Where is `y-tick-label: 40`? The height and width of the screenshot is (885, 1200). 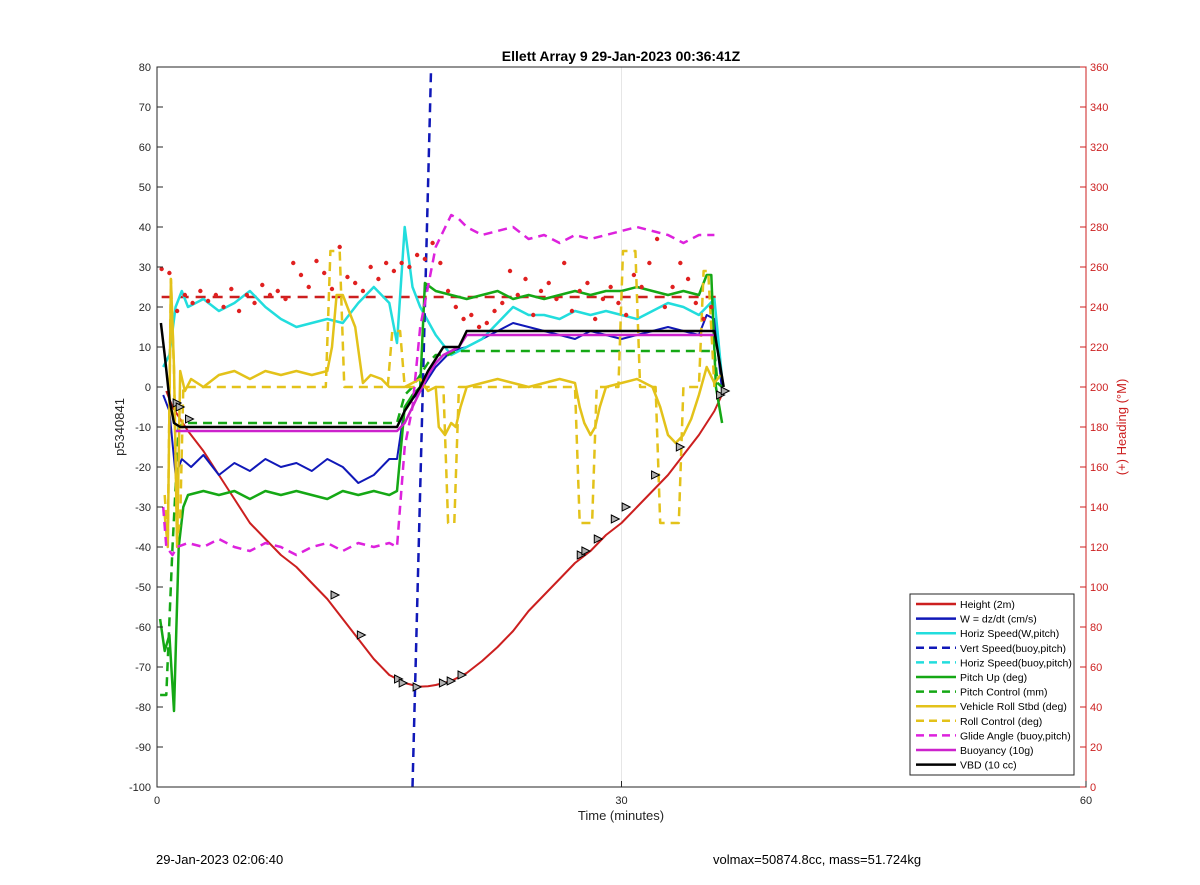 y-tick-label: 40 is located at coordinates (145, 228).